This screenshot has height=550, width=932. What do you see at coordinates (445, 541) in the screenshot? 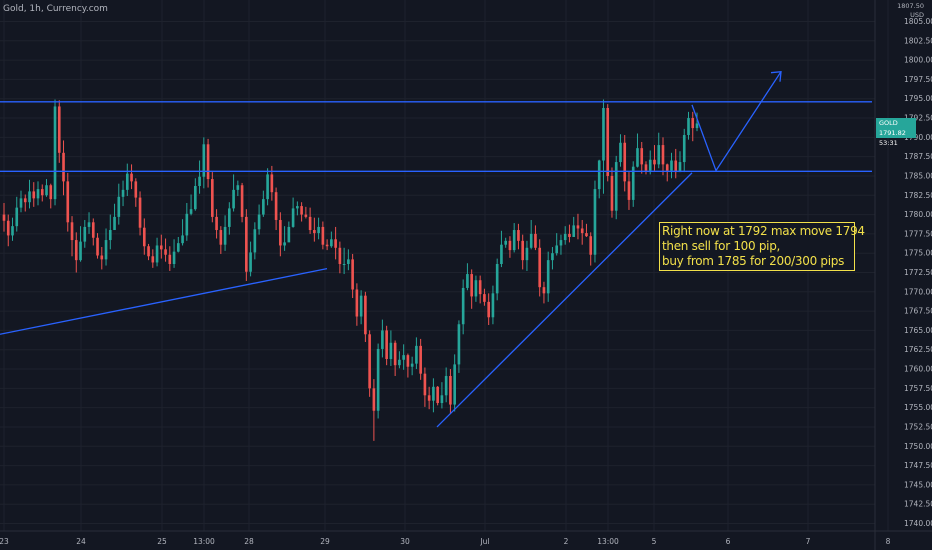
I see `time-axis: 23 24 25 13:00 28 29 30 Jul 2 13:00 5 6 7 8` at bounding box center [445, 541].